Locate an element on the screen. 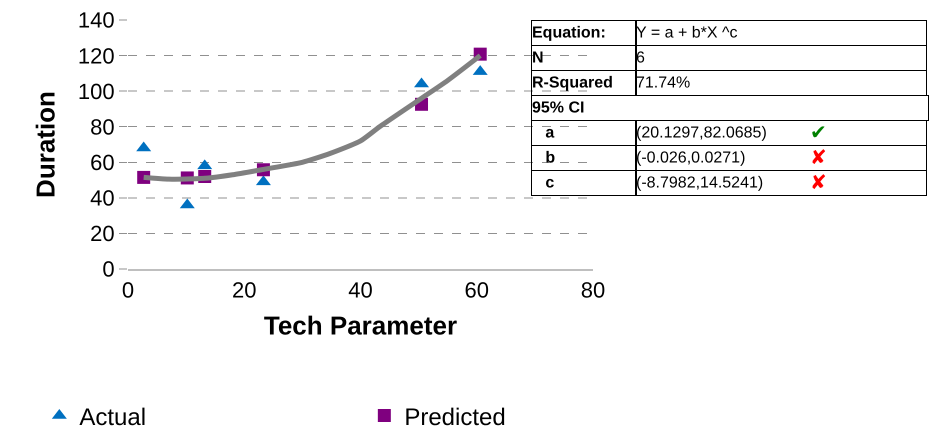  annotation: b is located at coordinates (550, 157).